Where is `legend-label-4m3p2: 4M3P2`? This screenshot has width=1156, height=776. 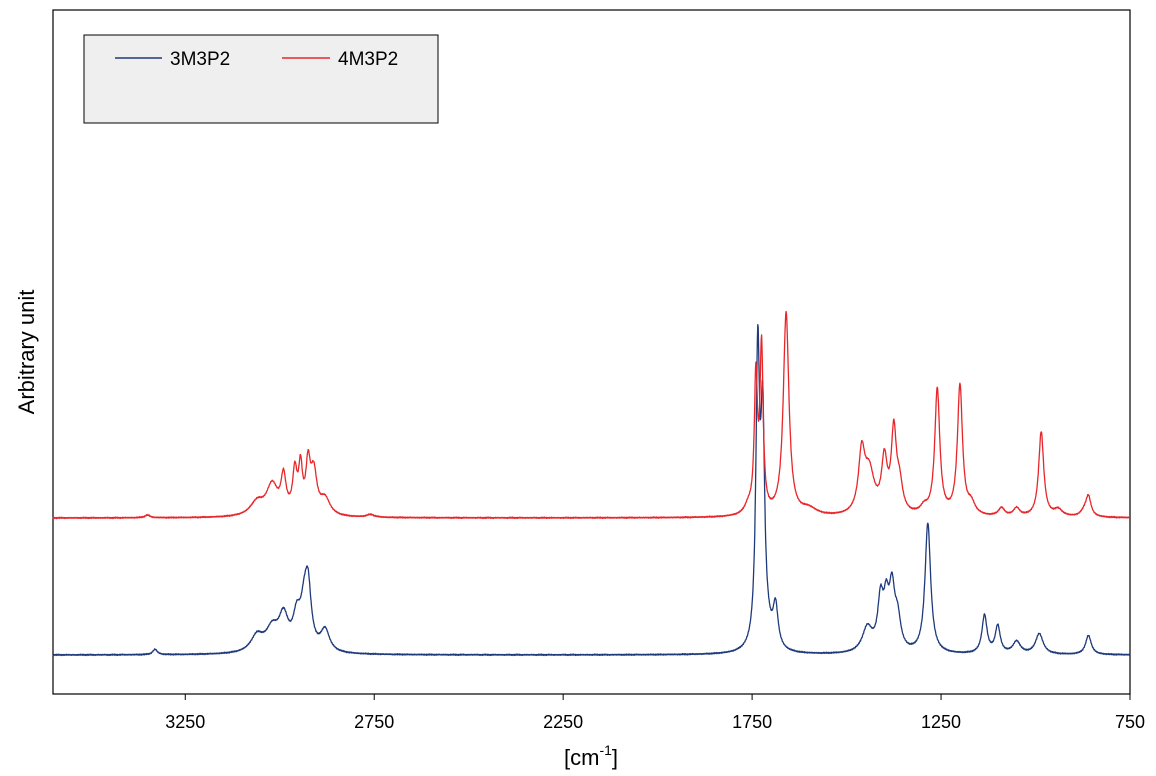 legend-label-4m3p2: 4M3P2 is located at coordinates (368, 59).